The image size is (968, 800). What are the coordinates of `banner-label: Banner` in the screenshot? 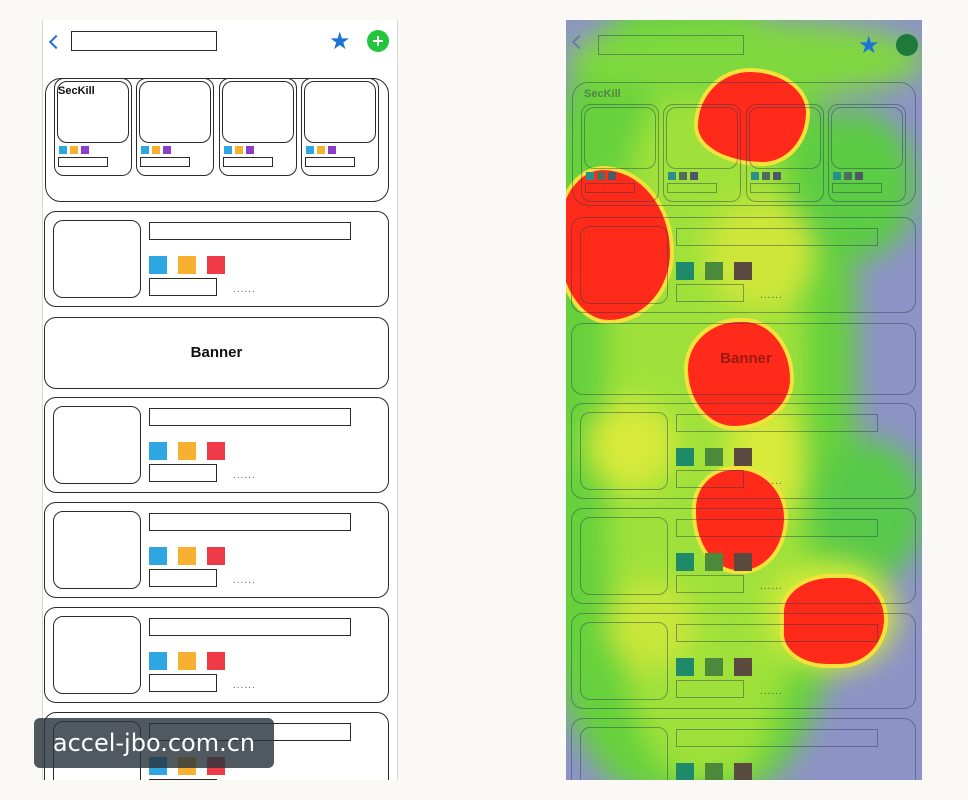 It's located at (746, 358).